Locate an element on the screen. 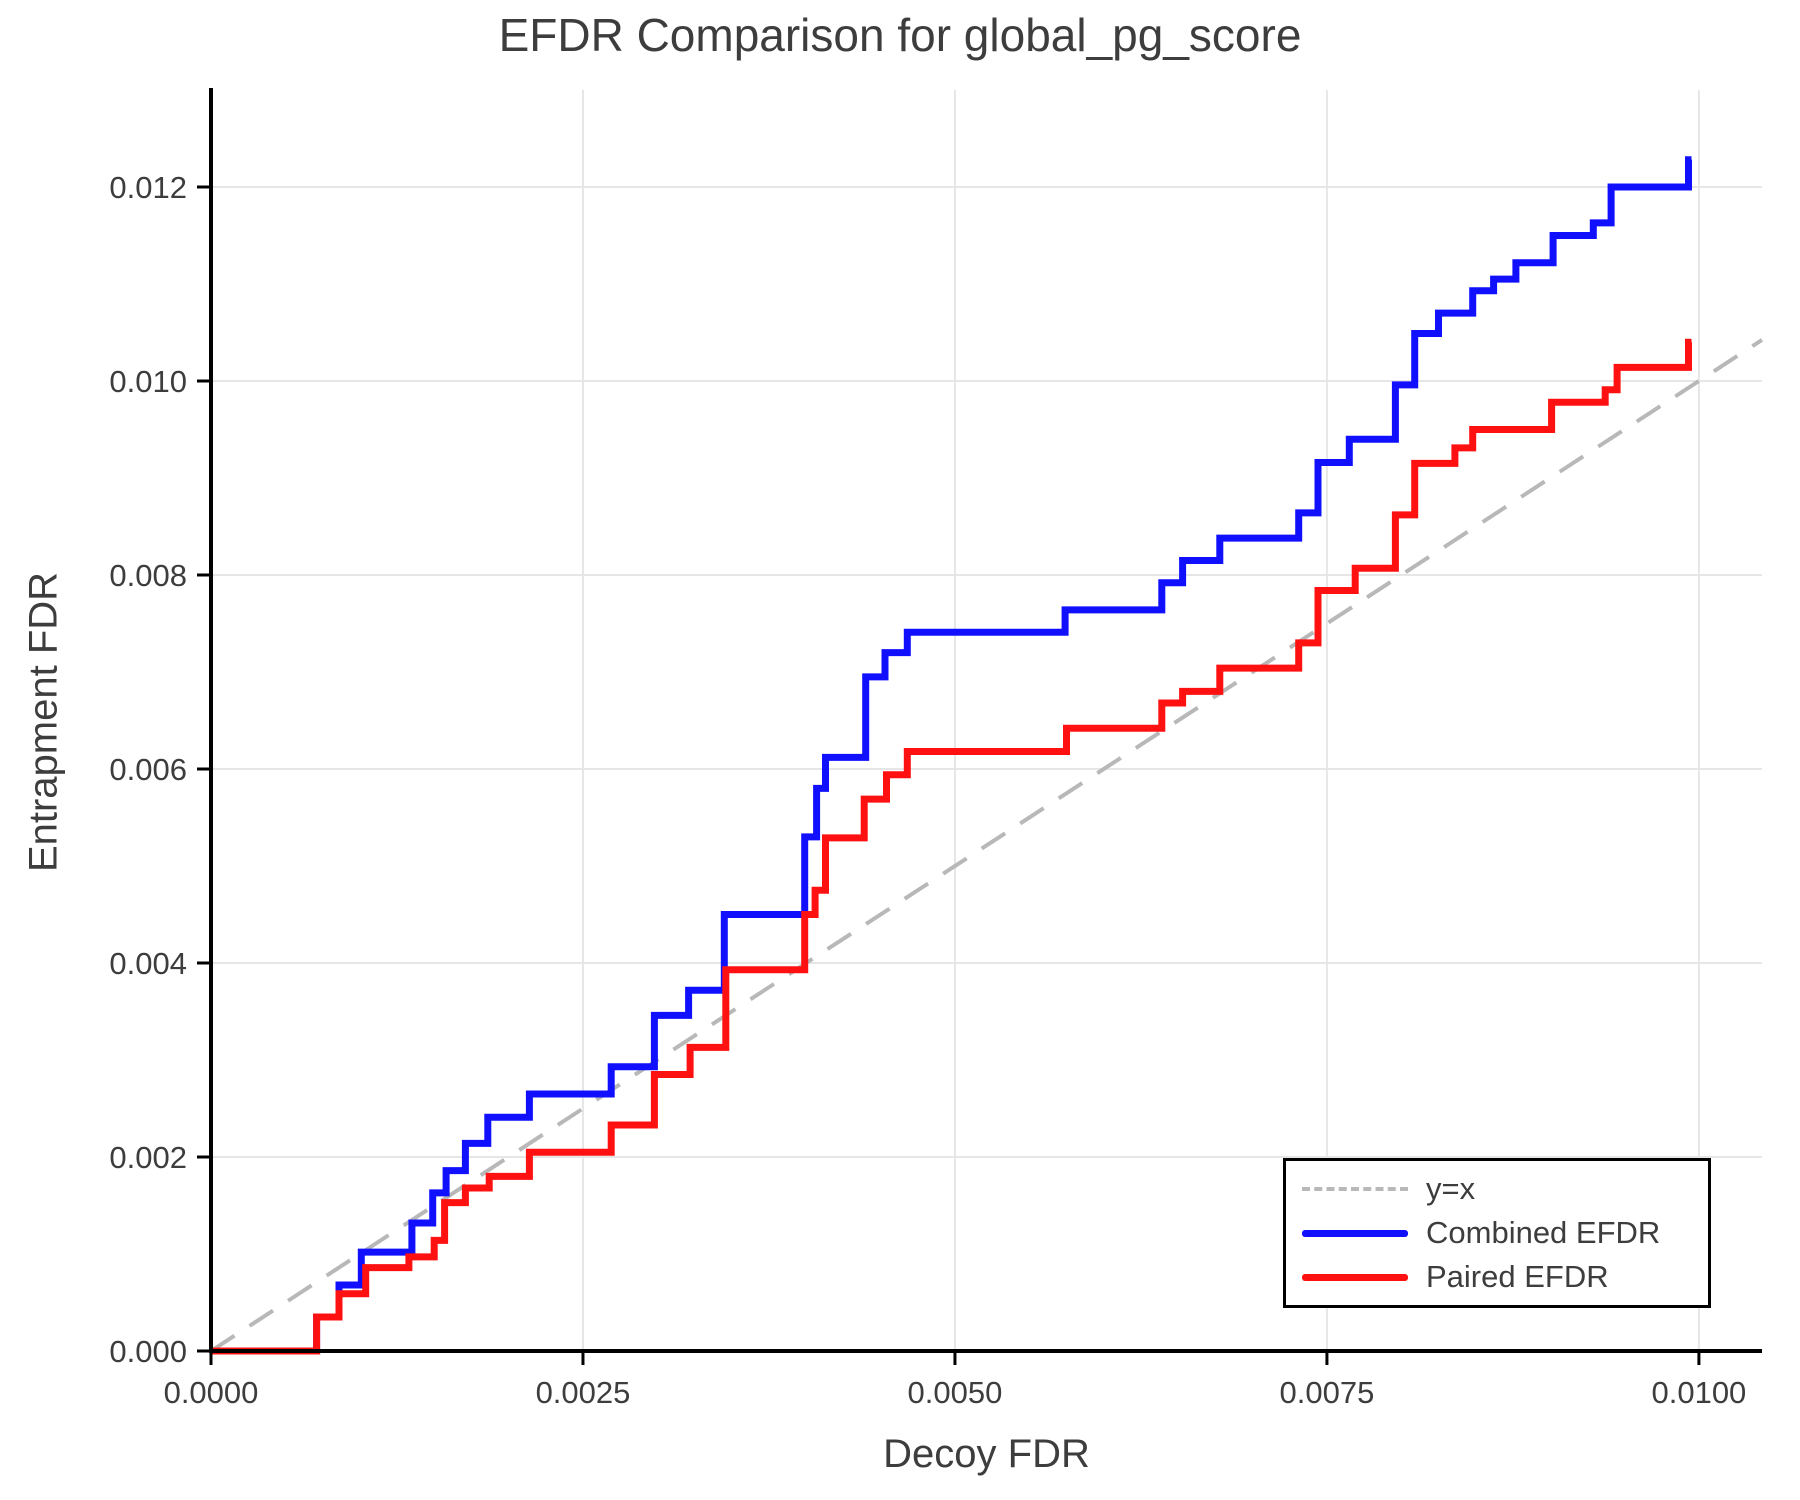 The height and width of the screenshot is (1500, 1800). legend-entry-identity: y=x is located at coordinates (1505, 1189).